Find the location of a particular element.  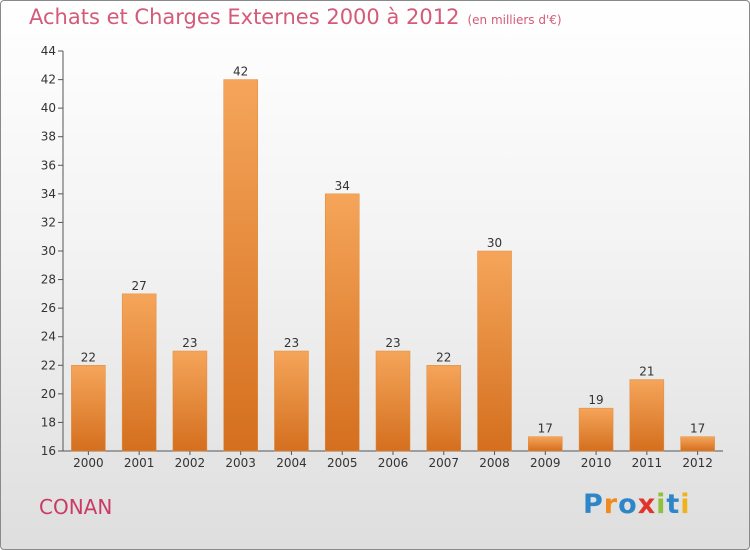

y-tick-label: 20 is located at coordinates (48, 394).